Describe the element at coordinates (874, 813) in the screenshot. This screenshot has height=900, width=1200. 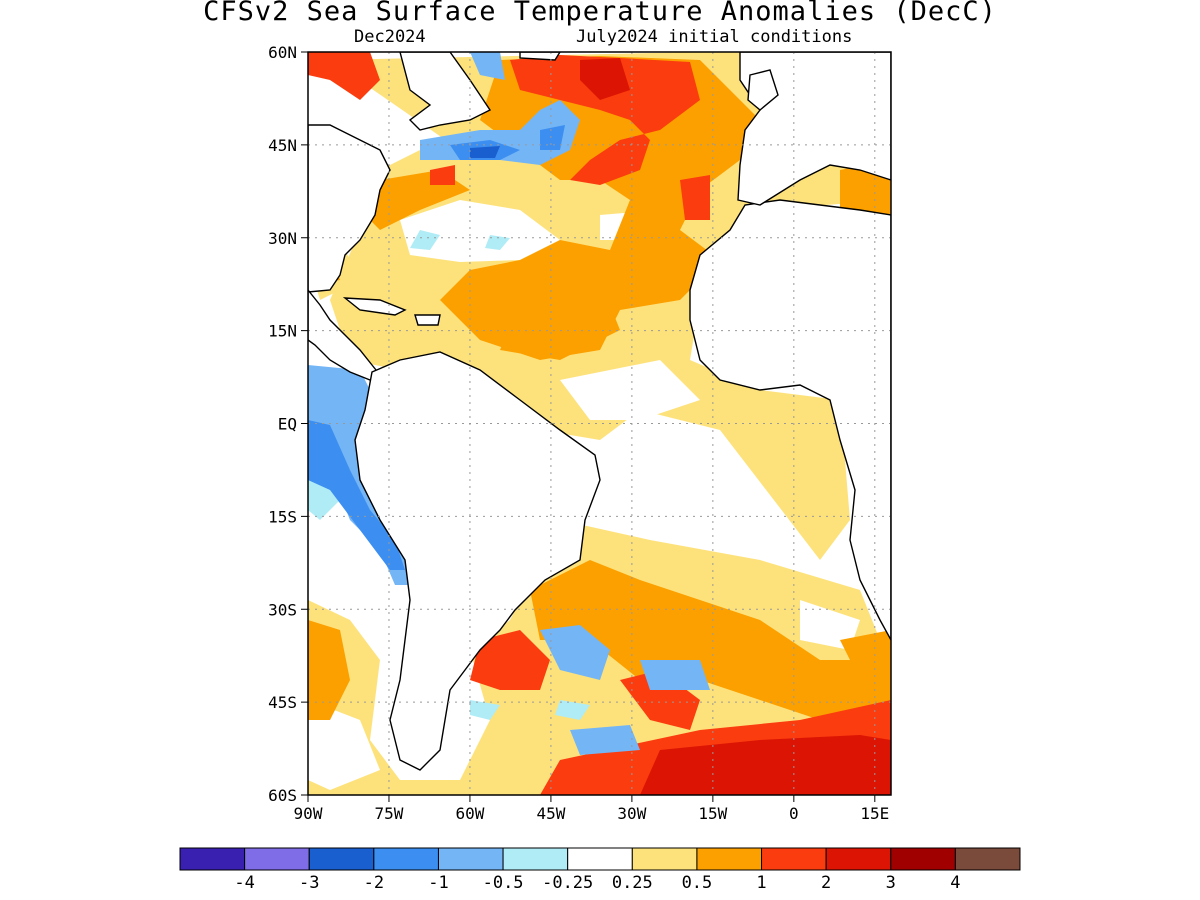
I see `lon-tick-label: 15E` at that location.